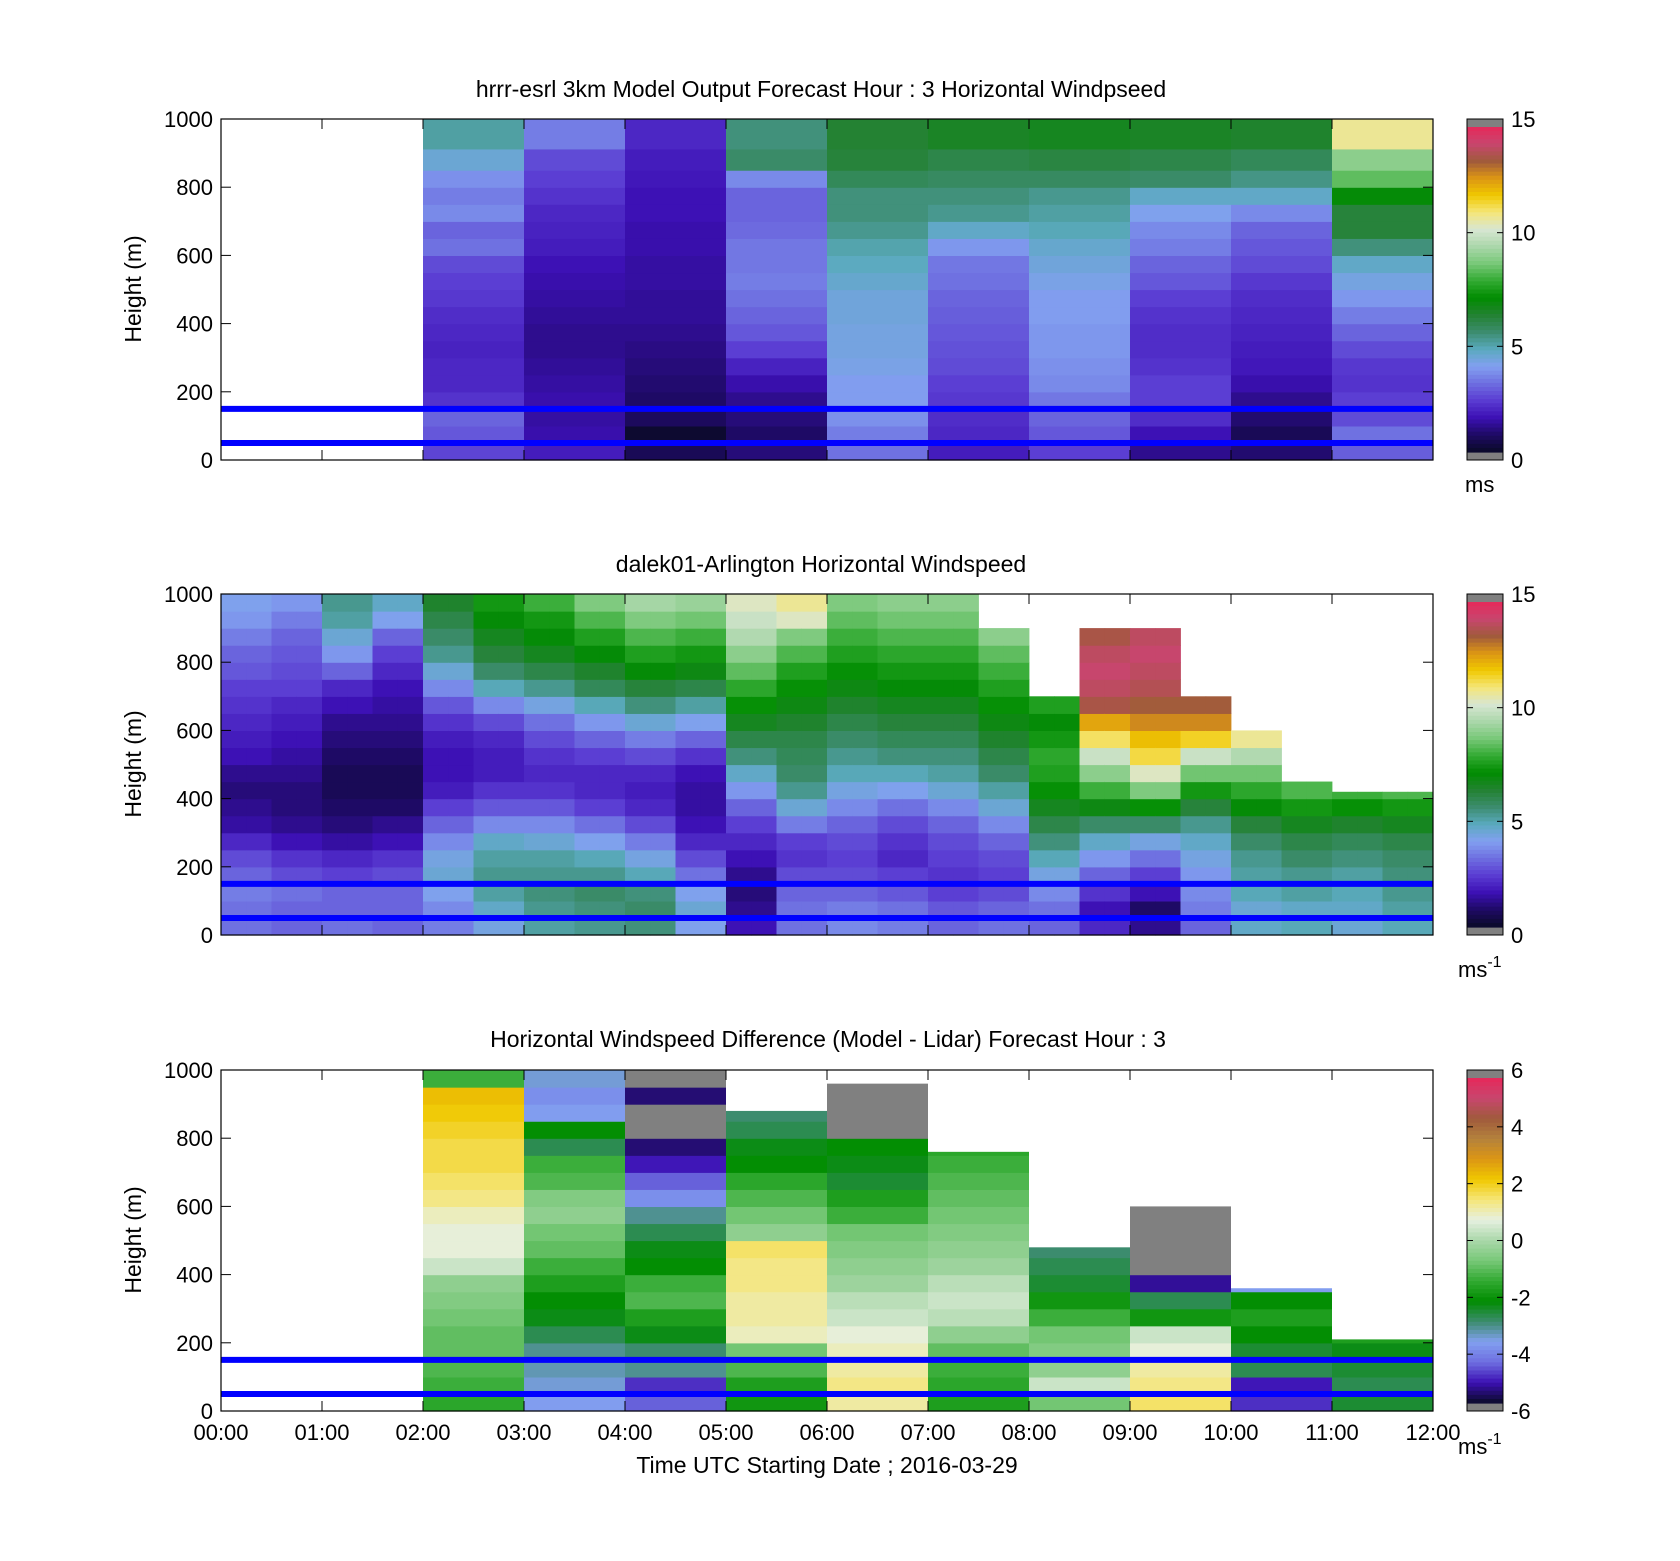  What do you see at coordinates (1485, 598) in the screenshot?
I see `colorbar-over-range` at bounding box center [1485, 598].